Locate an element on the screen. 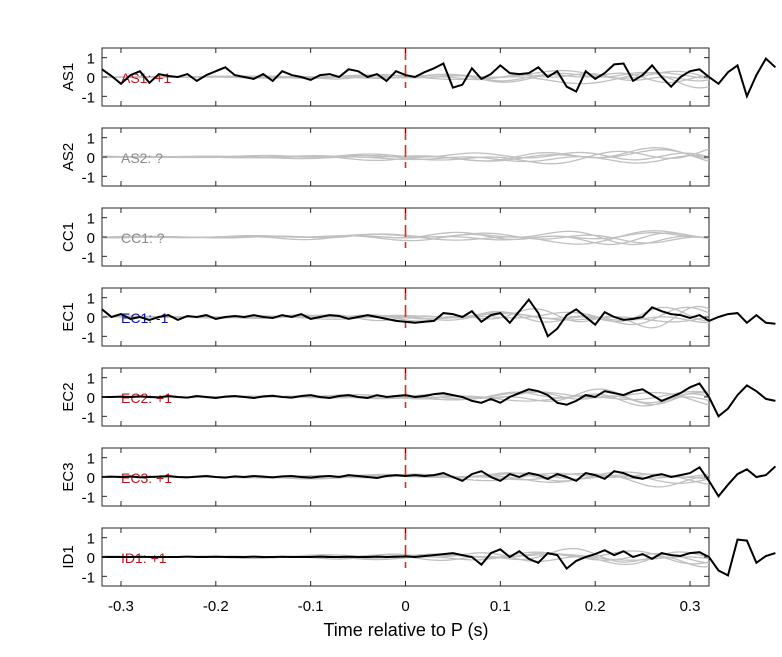 The height and width of the screenshot is (657, 782). station-label: EC2: +1 is located at coordinates (146, 398).